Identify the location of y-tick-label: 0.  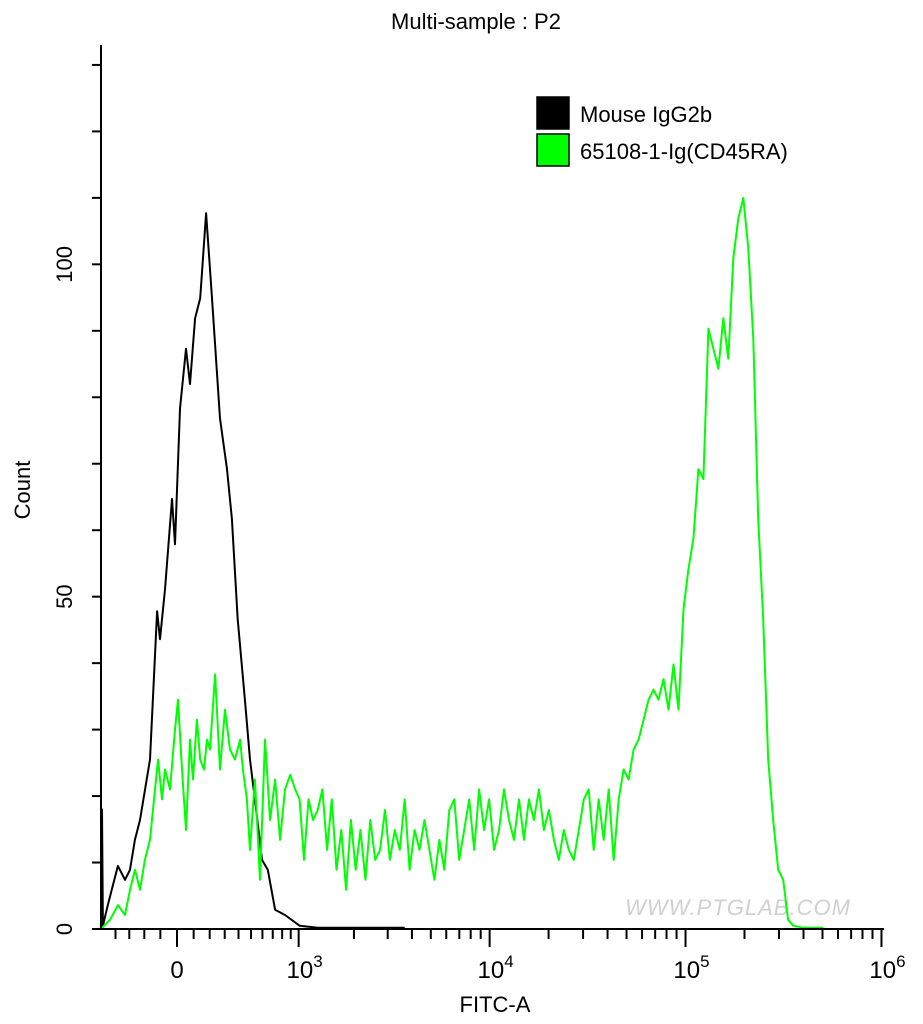
(64, 929).